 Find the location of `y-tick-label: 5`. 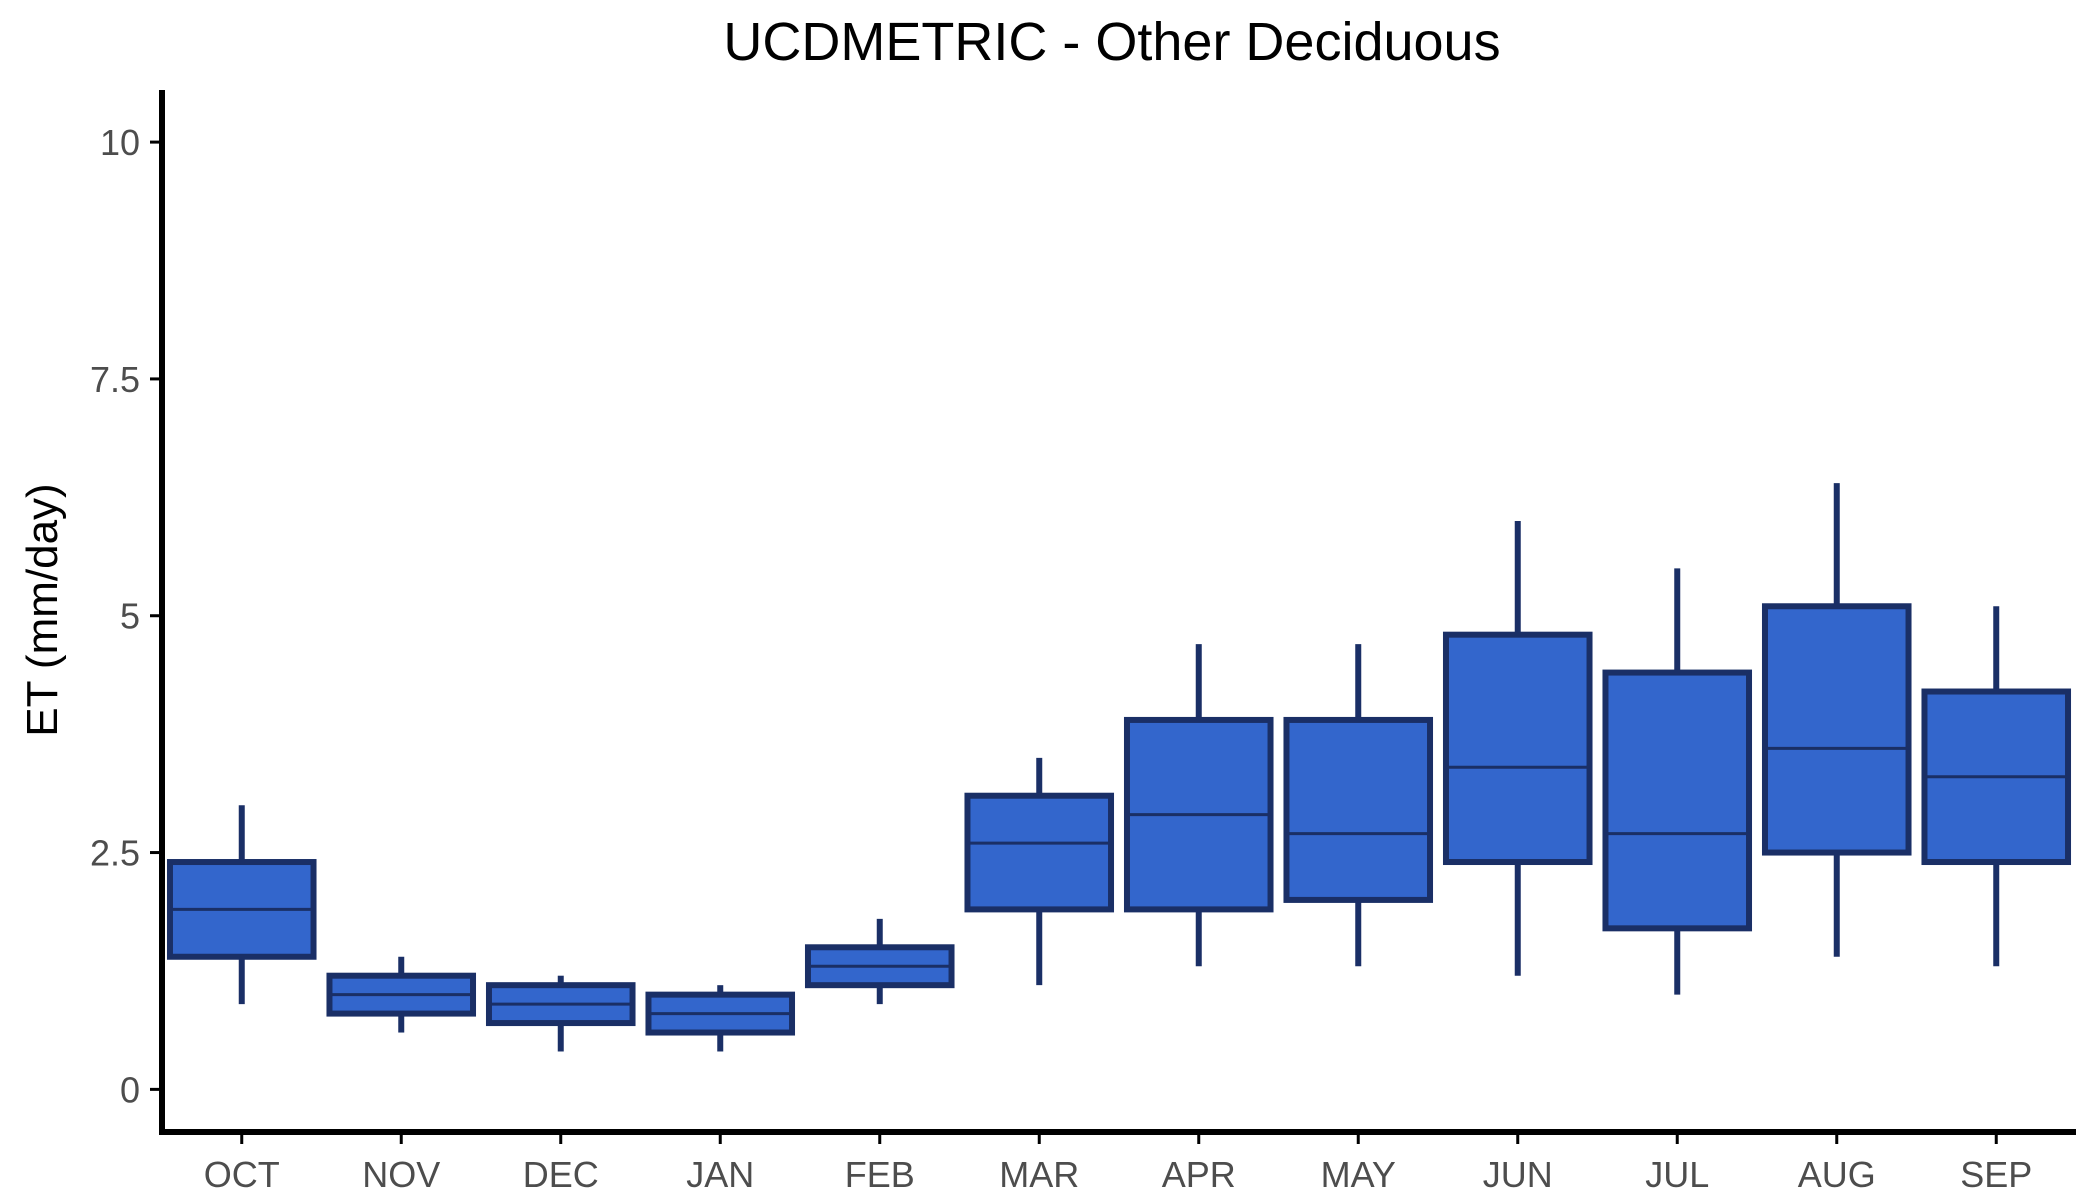

y-tick-label: 5 is located at coordinates (130, 616).